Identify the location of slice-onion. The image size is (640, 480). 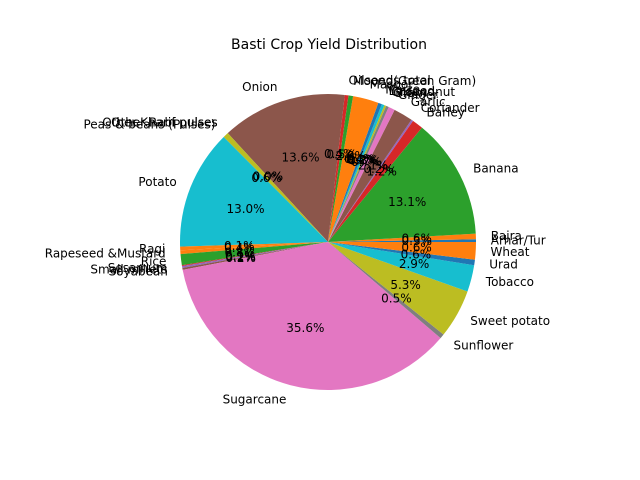
(286, 167).